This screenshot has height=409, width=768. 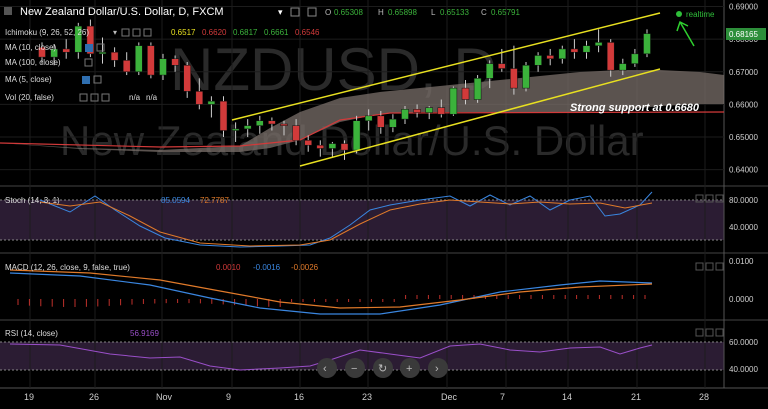 What do you see at coordinates (214, 32) in the screenshot?
I see `ichimoku-value-2: 0.6620` at bounding box center [214, 32].